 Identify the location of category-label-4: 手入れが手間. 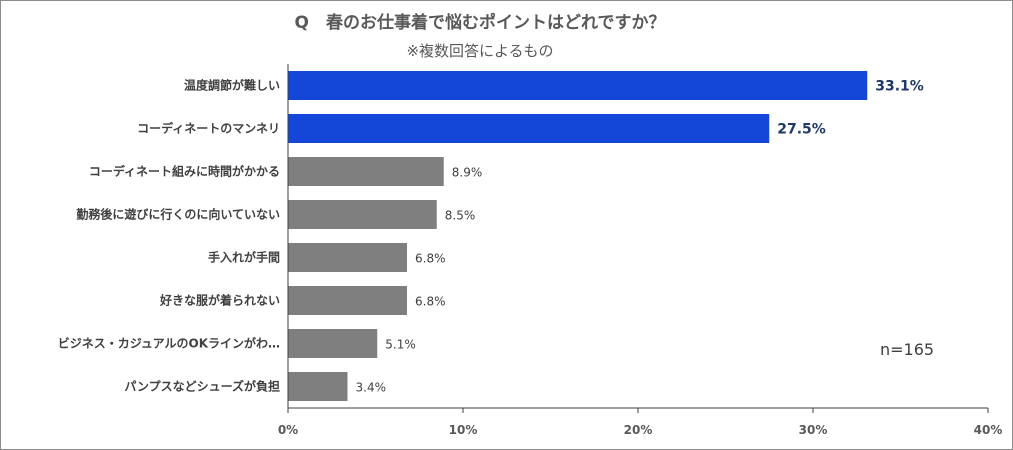
(244, 257).